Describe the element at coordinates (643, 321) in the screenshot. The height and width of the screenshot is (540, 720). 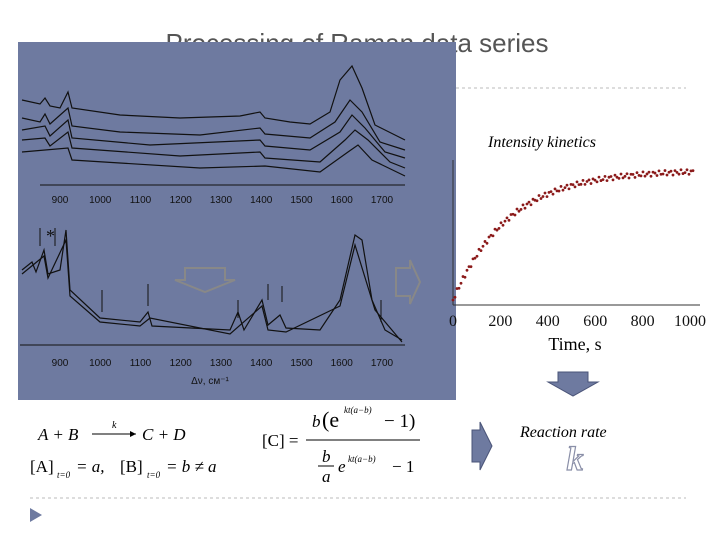
I see `x-tick-label: 800` at that location.